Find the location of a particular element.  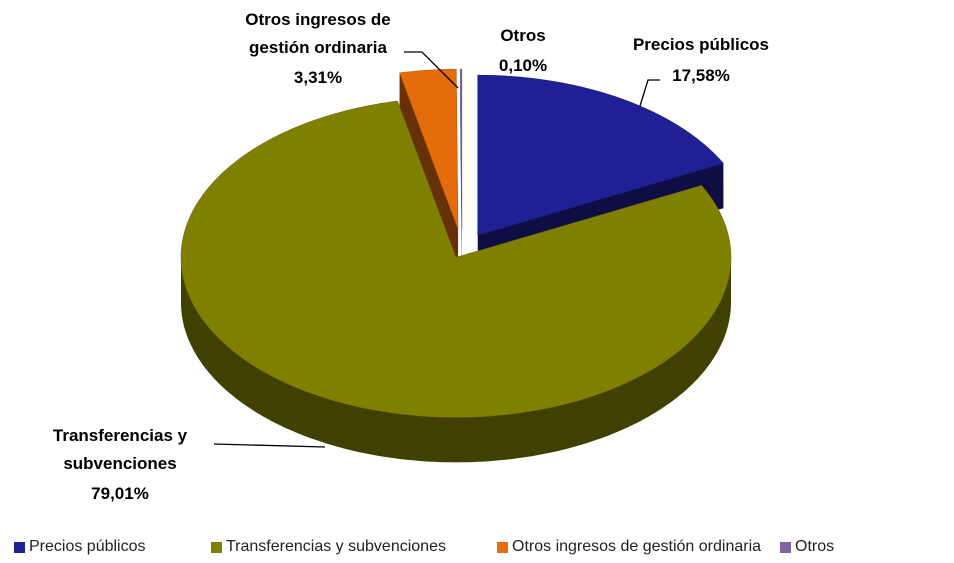

data-label-name: Otros is located at coordinates (523, 35).